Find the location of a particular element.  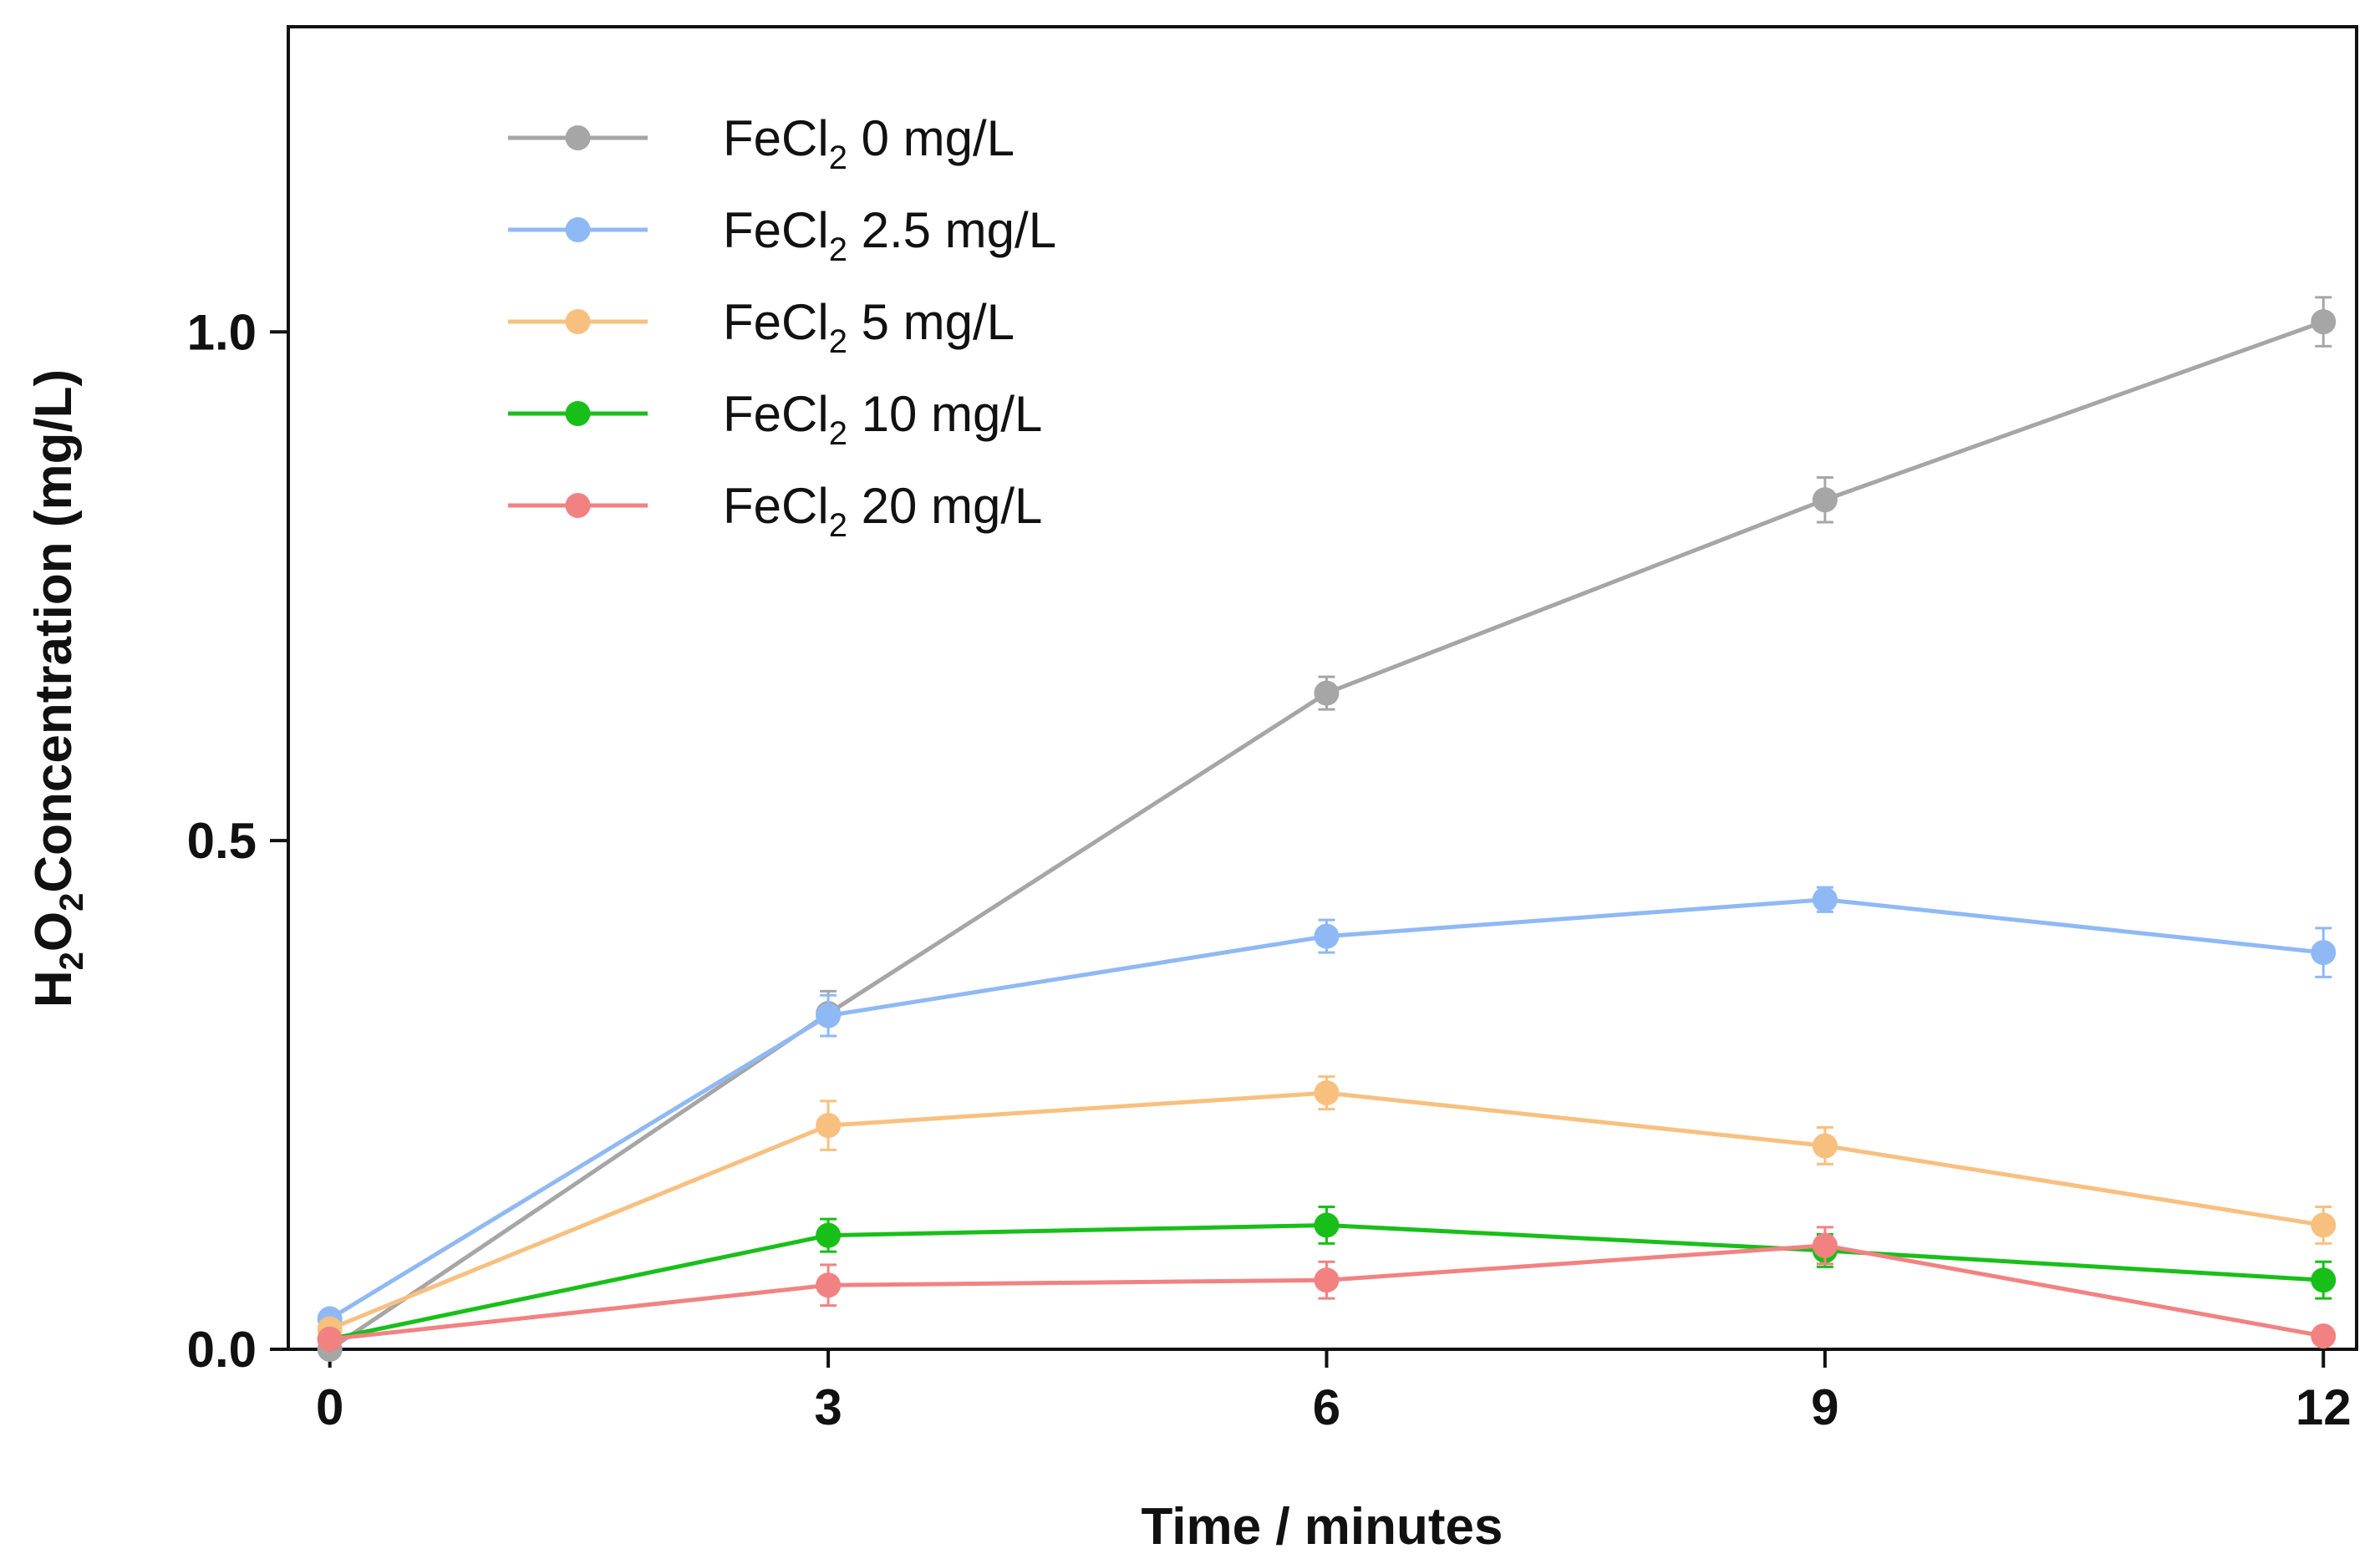

y-tick-label: 0.0 is located at coordinates (222, 1350).